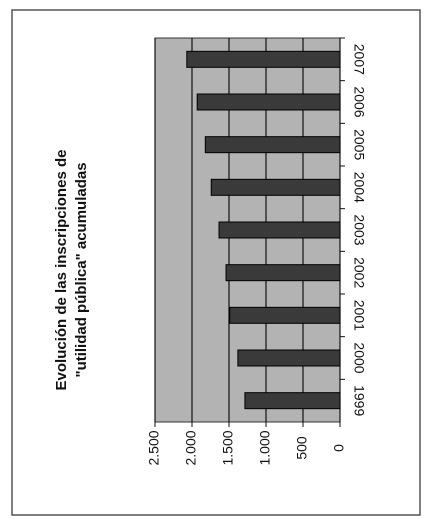  What do you see at coordinates (302, 448) in the screenshot?
I see `x-tick-label: 500` at bounding box center [302, 448].